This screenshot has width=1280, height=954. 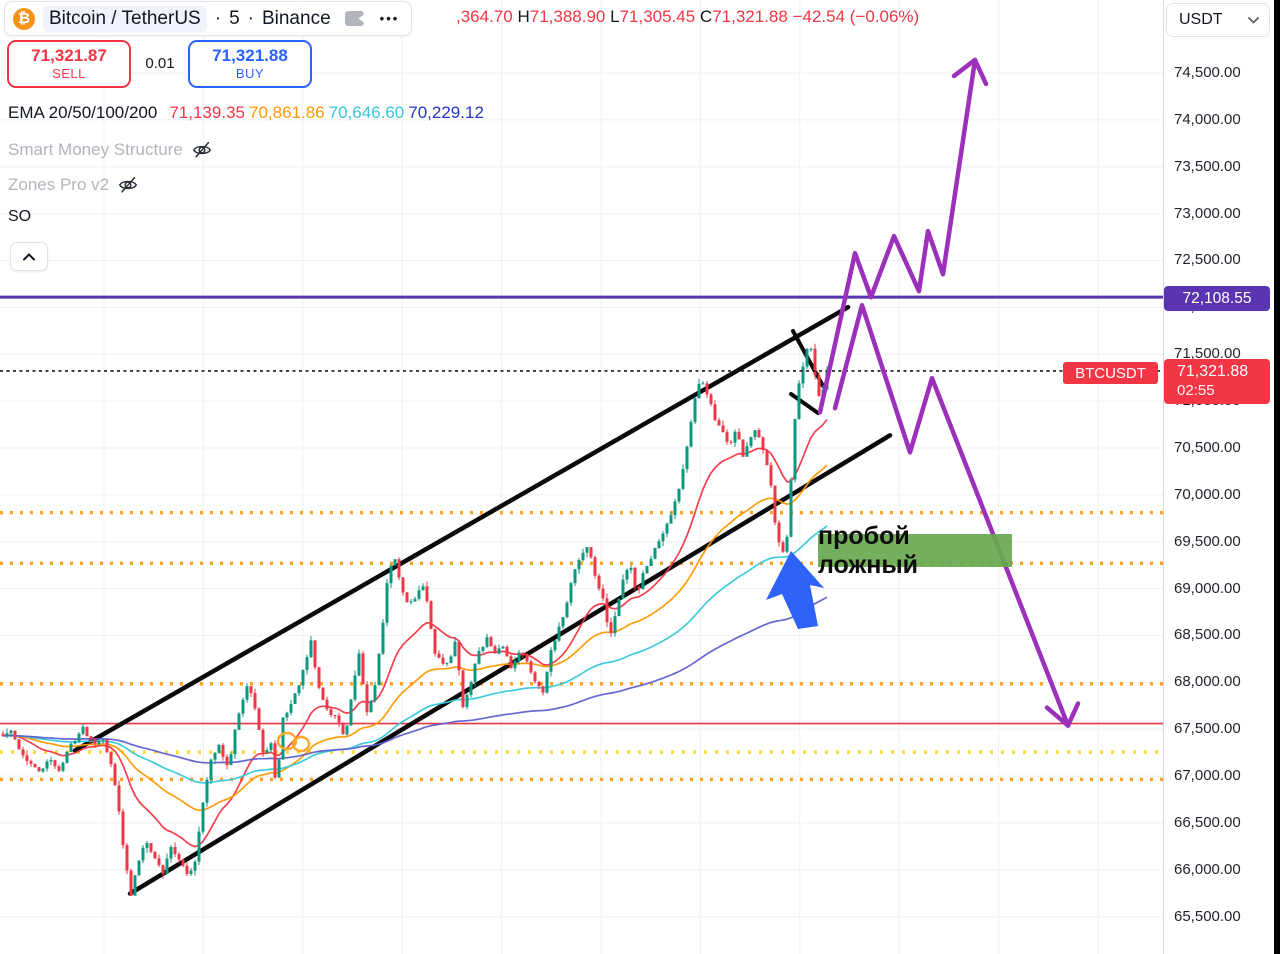 I want to click on collapse-legend-button, so click(x=29, y=256).